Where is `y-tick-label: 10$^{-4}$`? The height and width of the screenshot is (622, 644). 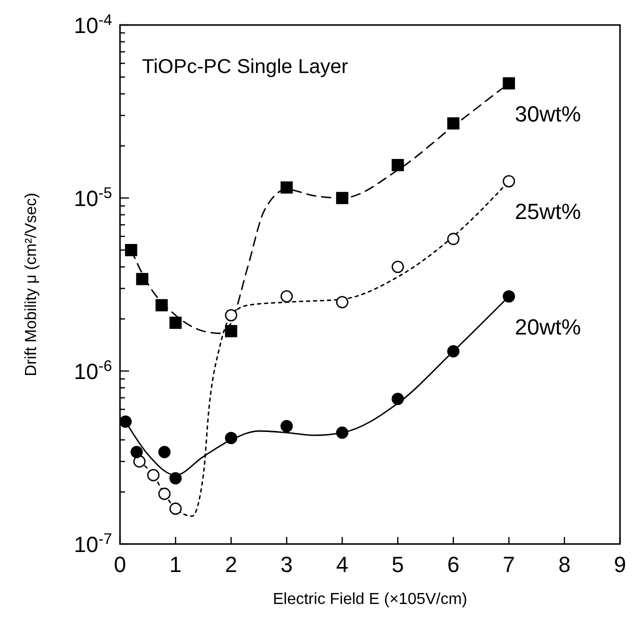
y-tick-label: 10$^{-4}$ is located at coordinates (93, 25).